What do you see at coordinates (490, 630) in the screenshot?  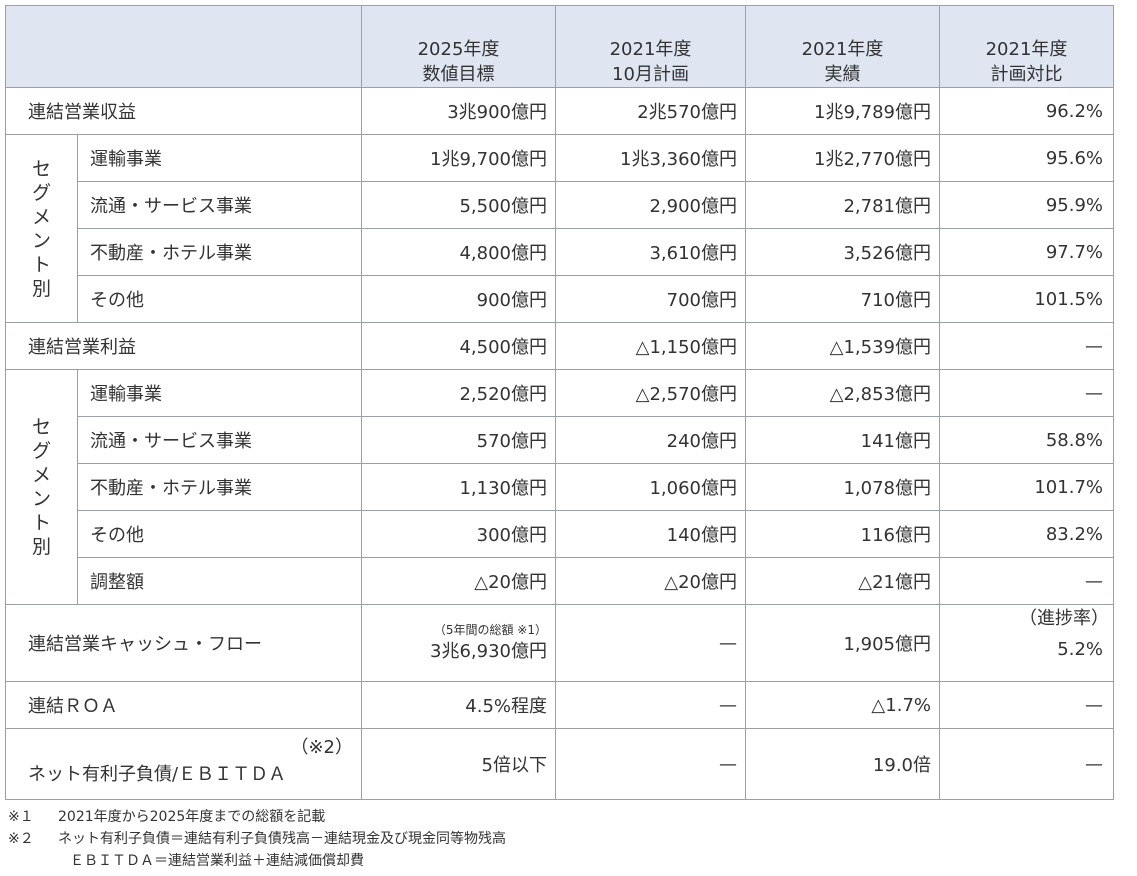 I see `target-note: （5年間の総額 ※1）` at bounding box center [490, 630].